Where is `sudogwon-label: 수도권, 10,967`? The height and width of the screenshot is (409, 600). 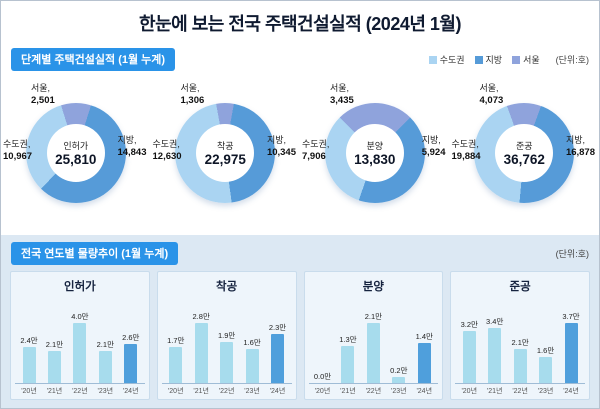 sudogwon-label: 수도권, 10,967 is located at coordinates (18, 150).